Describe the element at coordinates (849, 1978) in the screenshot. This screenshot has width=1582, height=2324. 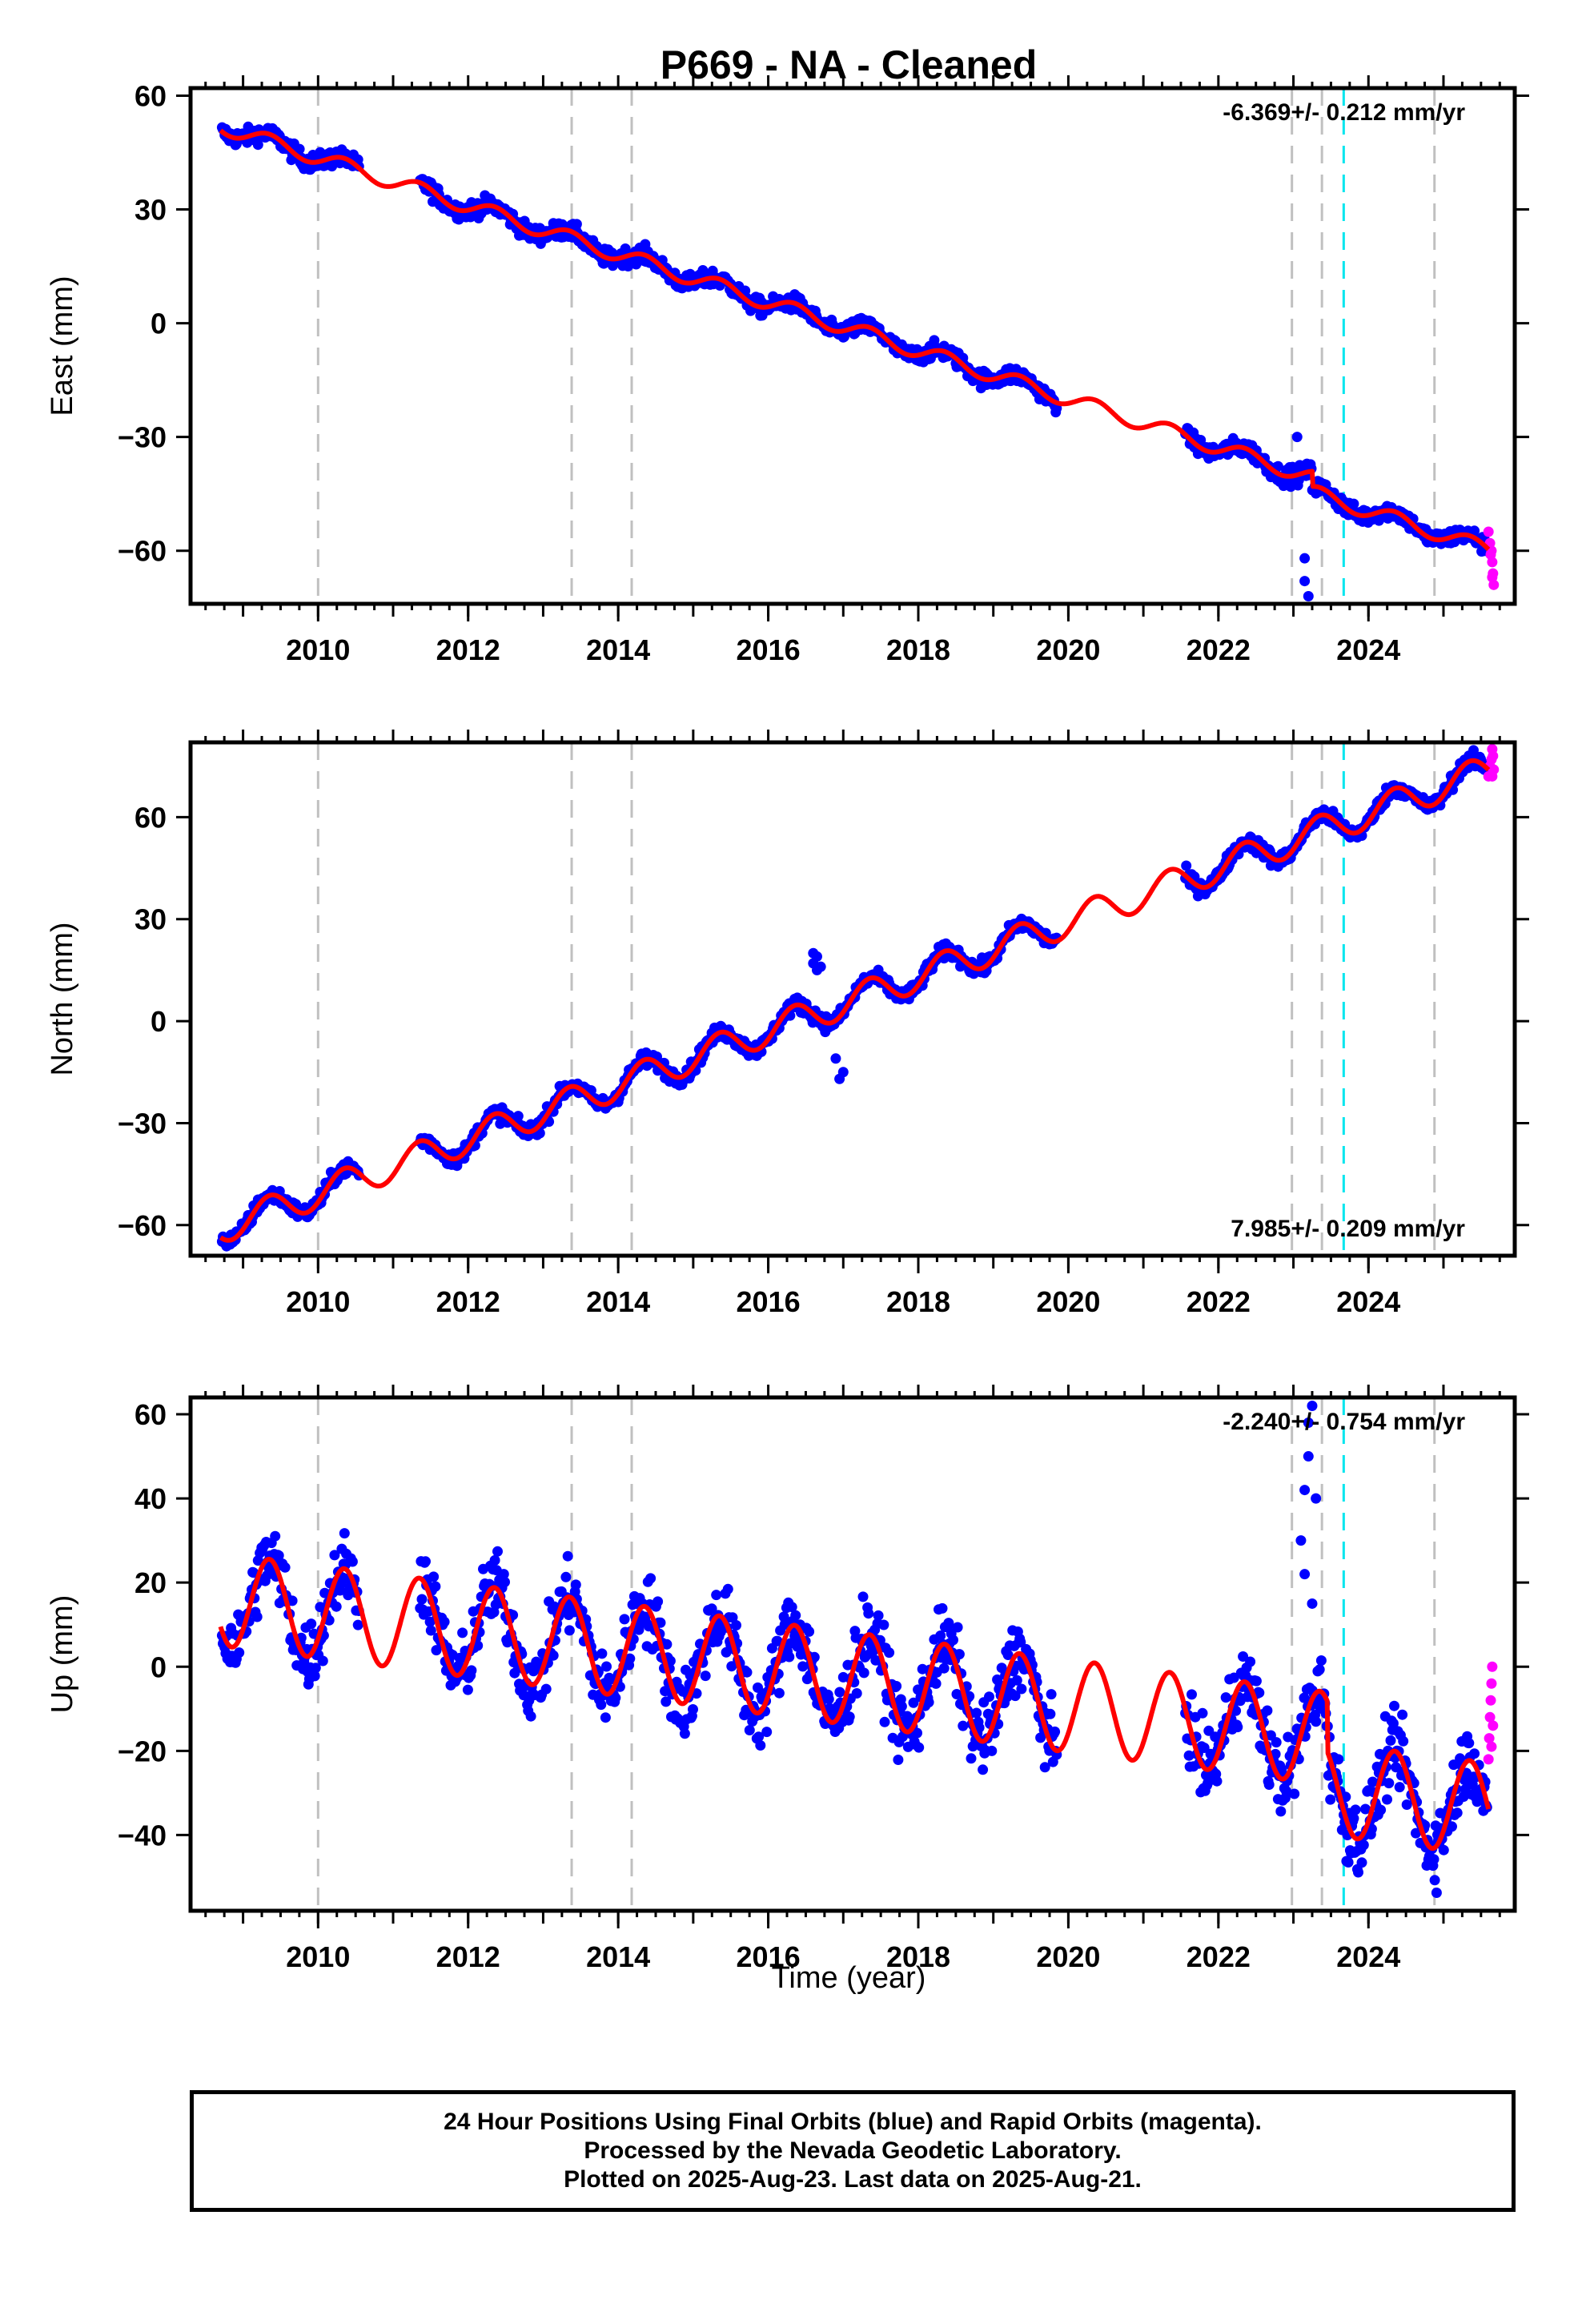
I see `x-axis-label: Time (year)` at that location.